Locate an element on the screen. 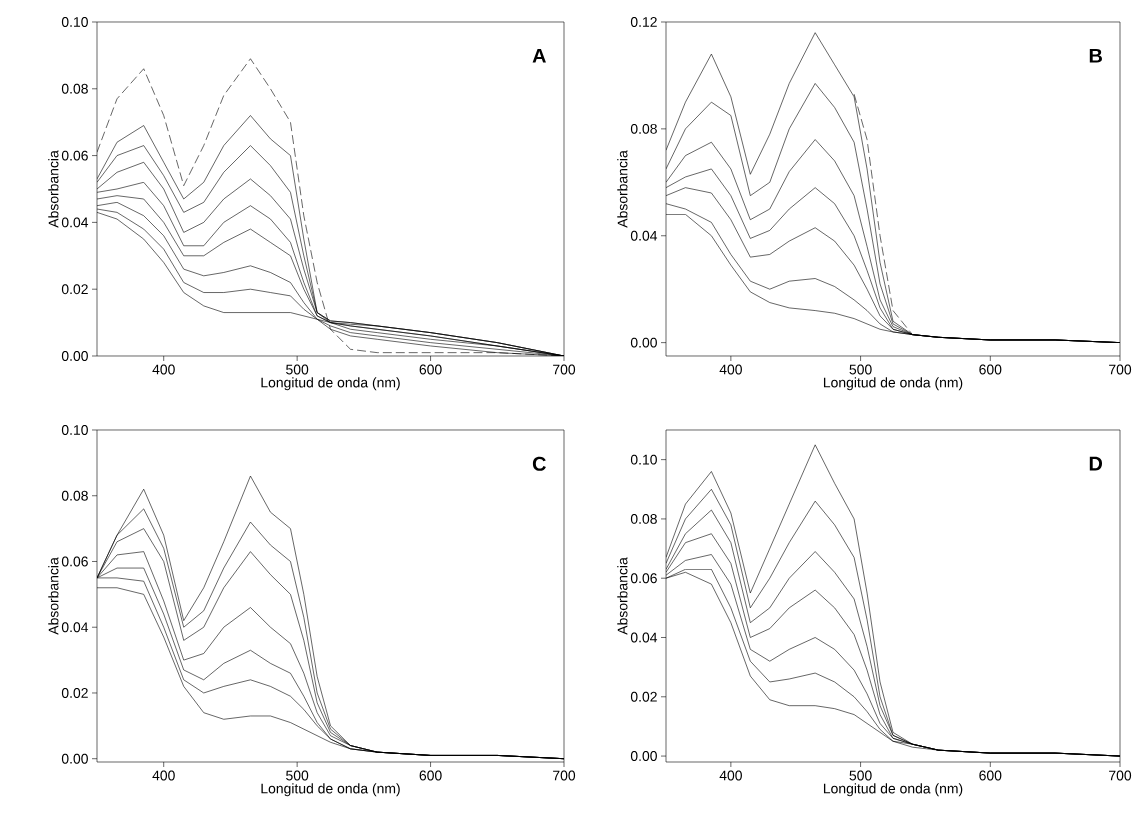 Image resolution: width=1142 pixels, height=827 pixels. annotation: A is located at coordinates (539, 55).